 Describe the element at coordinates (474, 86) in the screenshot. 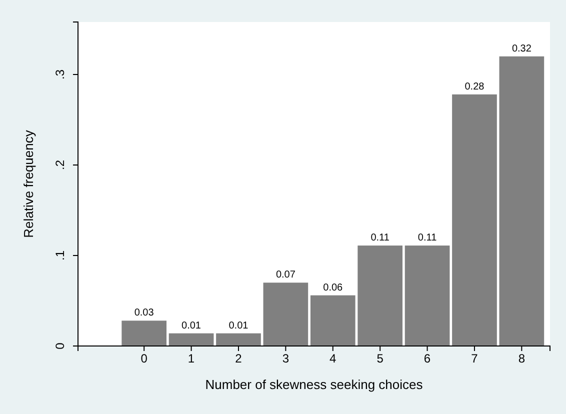

I see `data-label: 0.28` at that location.